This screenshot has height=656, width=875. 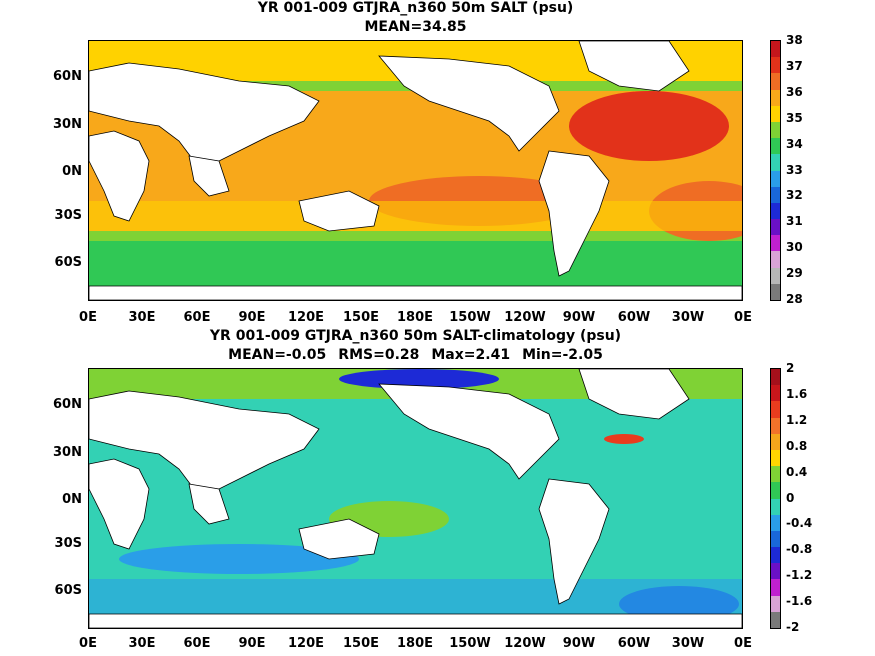 What do you see at coordinates (794, 299) in the screenshot?
I see `colorbar-label: 28` at bounding box center [794, 299].